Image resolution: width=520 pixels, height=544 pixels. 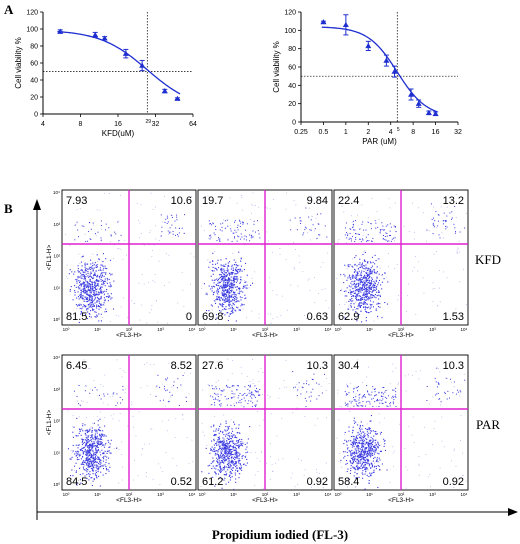 I want to click on quadrant-lower-right-value: 0, so click(x=189, y=317).